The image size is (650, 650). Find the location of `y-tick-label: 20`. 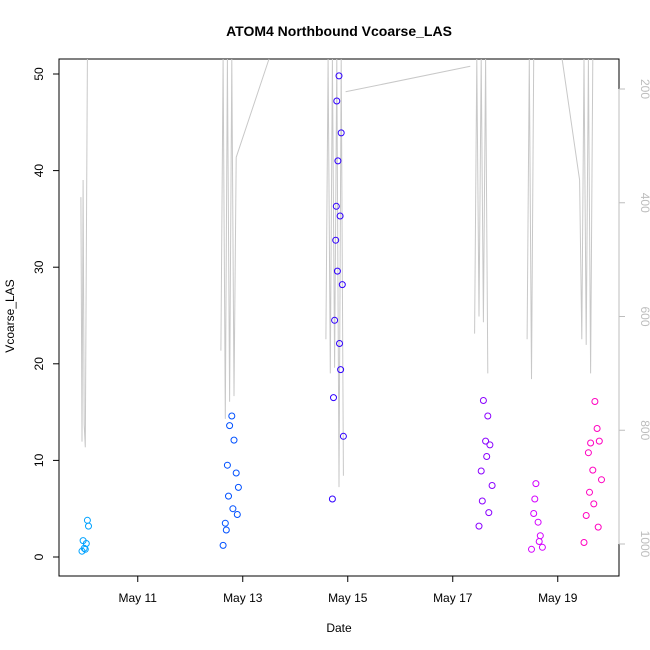

y-tick-label: 20 is located at coordinates (39, 364).